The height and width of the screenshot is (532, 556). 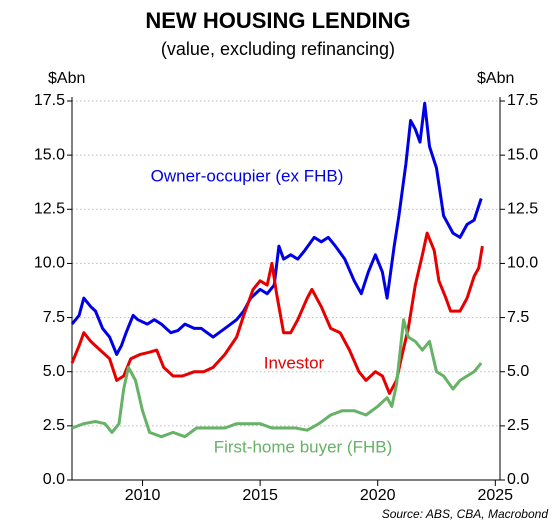 I want to click on y2-tick-label: 7.5, so click(x=518, y=317).